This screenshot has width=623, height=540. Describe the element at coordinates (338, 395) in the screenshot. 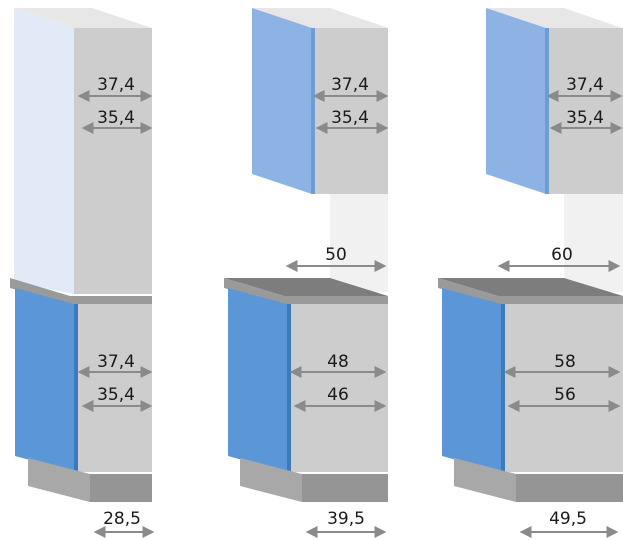

I see `dimension-label: 46` at that location.